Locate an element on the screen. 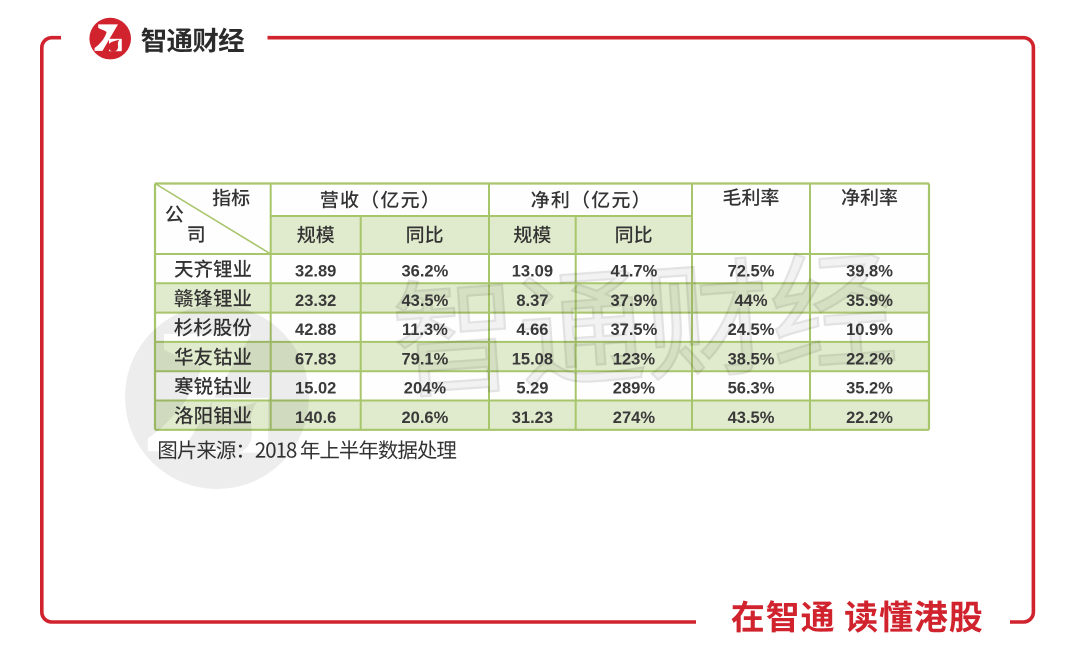 This screenshot has height=647, width=1080. svg-text: 5.29 is located at coordinates (532, 389).